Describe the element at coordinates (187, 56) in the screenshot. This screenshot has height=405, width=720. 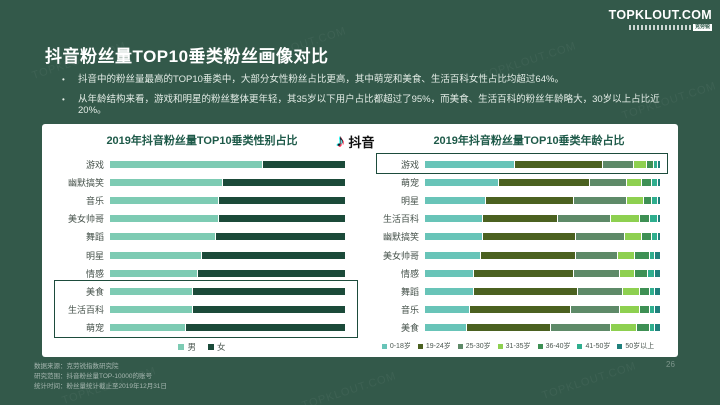
I see `page-title: 抖音粉丝量TOP10垂类粉丝画像对比` at that location.